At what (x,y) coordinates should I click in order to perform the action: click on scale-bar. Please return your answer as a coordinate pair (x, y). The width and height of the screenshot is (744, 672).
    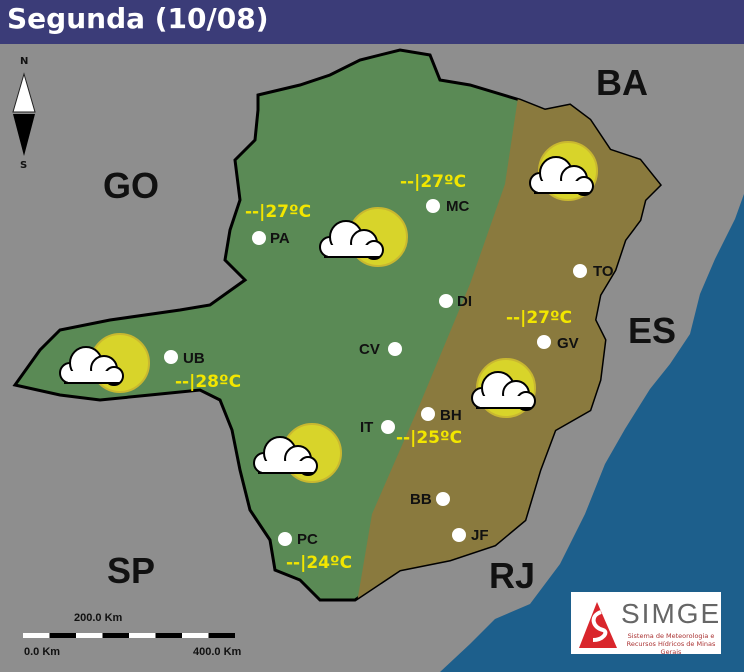
    Looking at the image, I should click on (129, 635).